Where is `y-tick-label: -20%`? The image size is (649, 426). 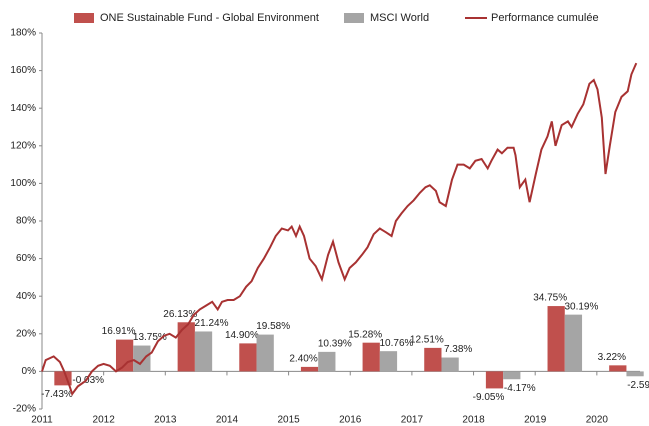 y-tick-label: -20% is located at coordinates (24, 409).